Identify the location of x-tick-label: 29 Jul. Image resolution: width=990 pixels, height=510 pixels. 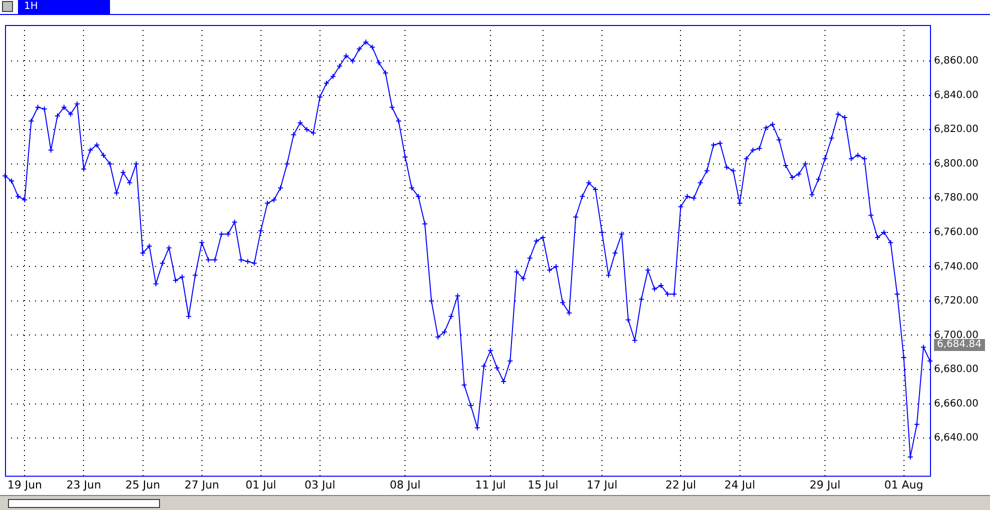
(825, 485).